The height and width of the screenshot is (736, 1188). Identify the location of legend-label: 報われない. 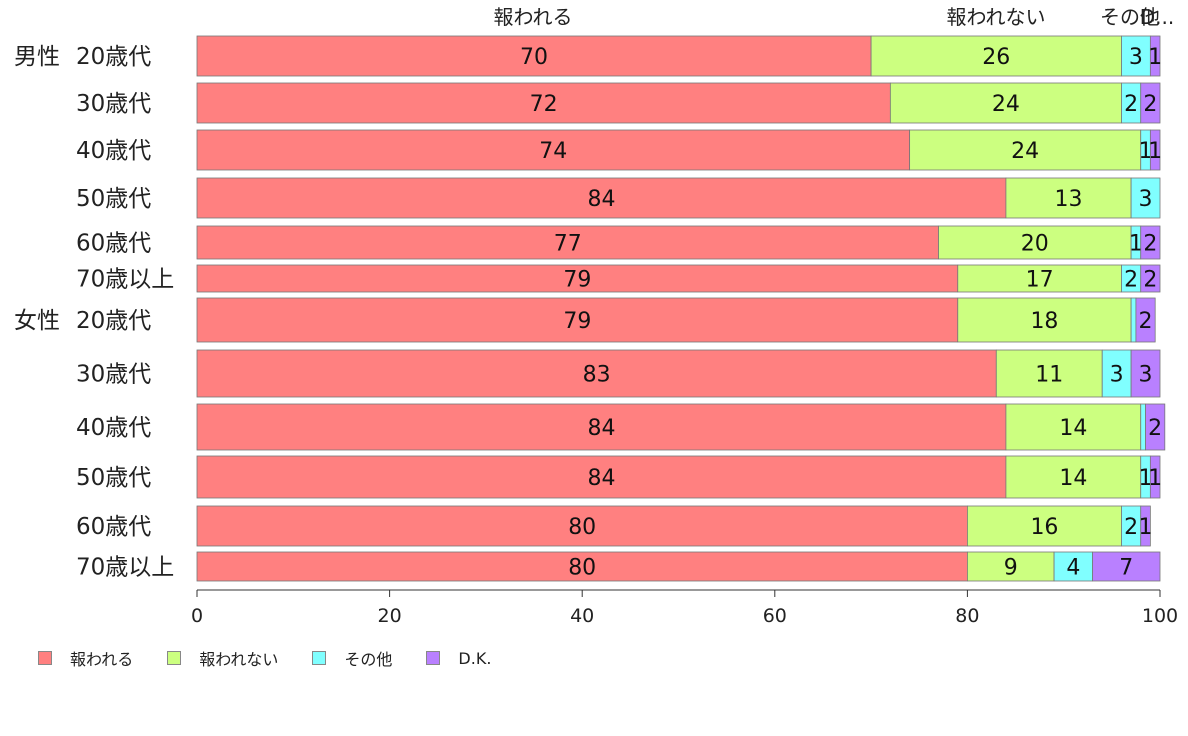
(239, 659).